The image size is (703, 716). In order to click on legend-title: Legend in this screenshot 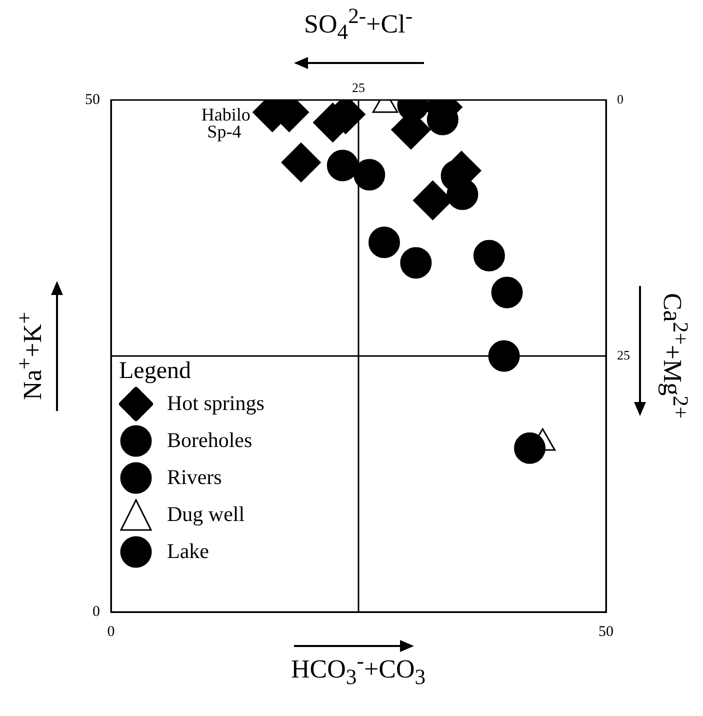, I will do `click(155, 371)`.